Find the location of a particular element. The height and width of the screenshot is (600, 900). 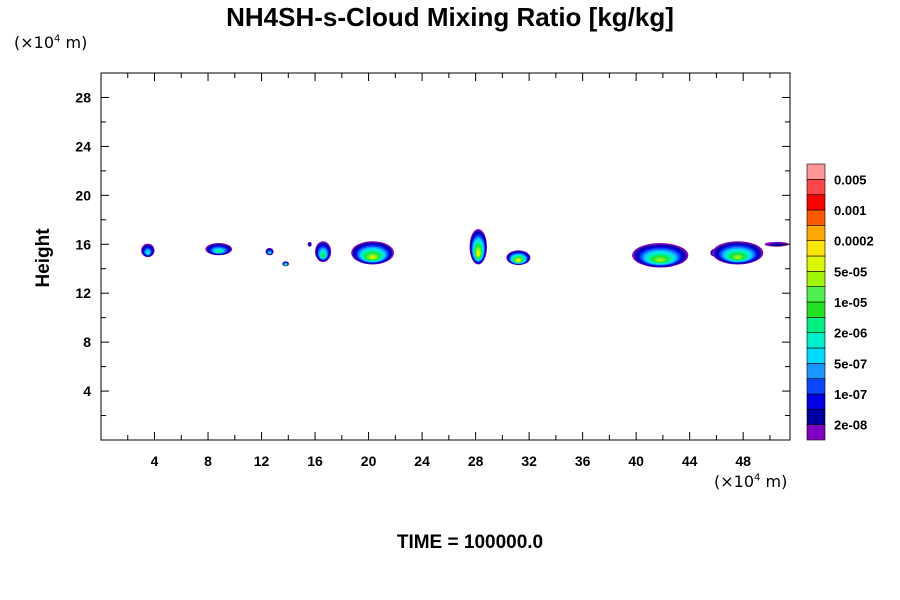

colorbar-label-3: 1e-07 is located at coordinates (850, 394).